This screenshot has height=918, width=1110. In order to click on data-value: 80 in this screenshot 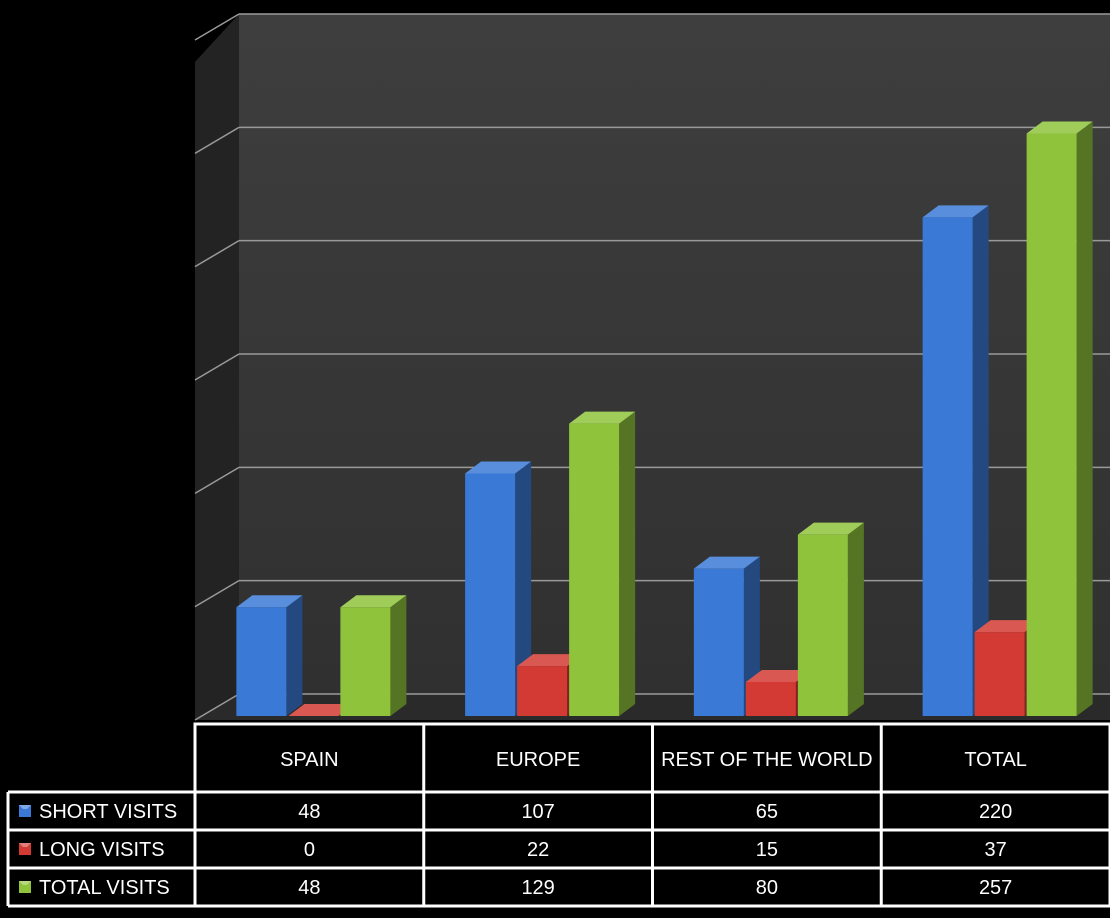, I will do `click(767, 888)`.